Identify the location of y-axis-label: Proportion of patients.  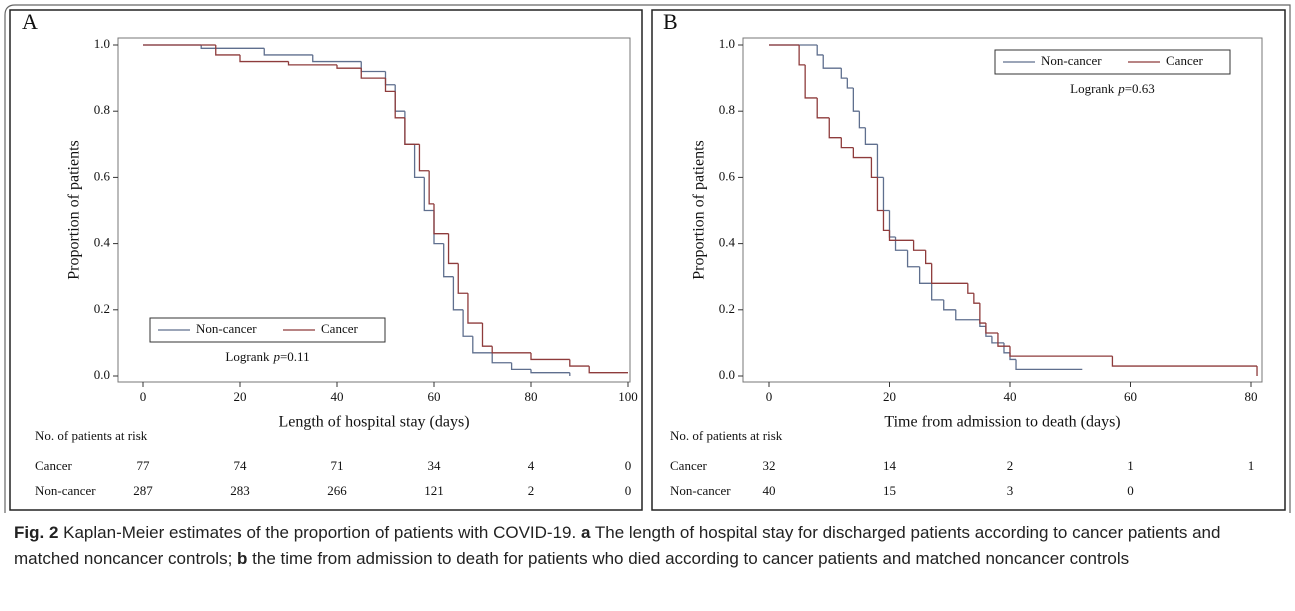
(699, 210).